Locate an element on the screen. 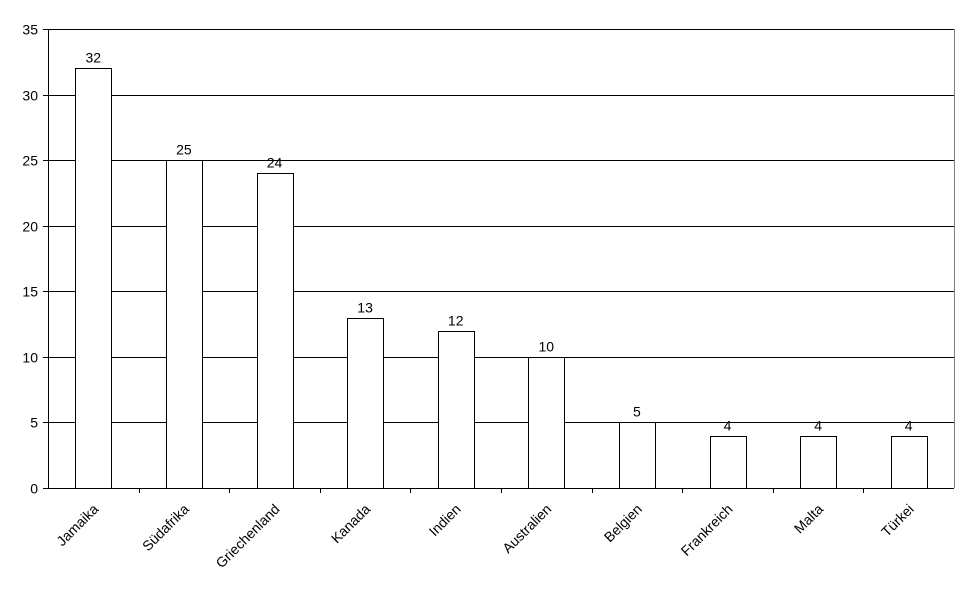  x-tick-label: Türkei is located at coordinates (897, 520).